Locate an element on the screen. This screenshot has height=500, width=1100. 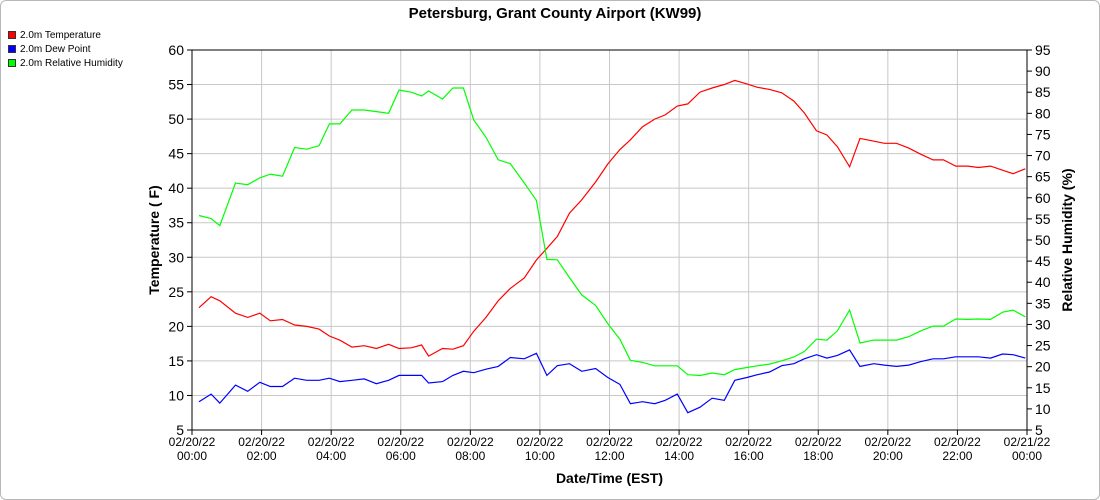
x-tick-label-time: 22:00 is located at coordinates (957, 456).